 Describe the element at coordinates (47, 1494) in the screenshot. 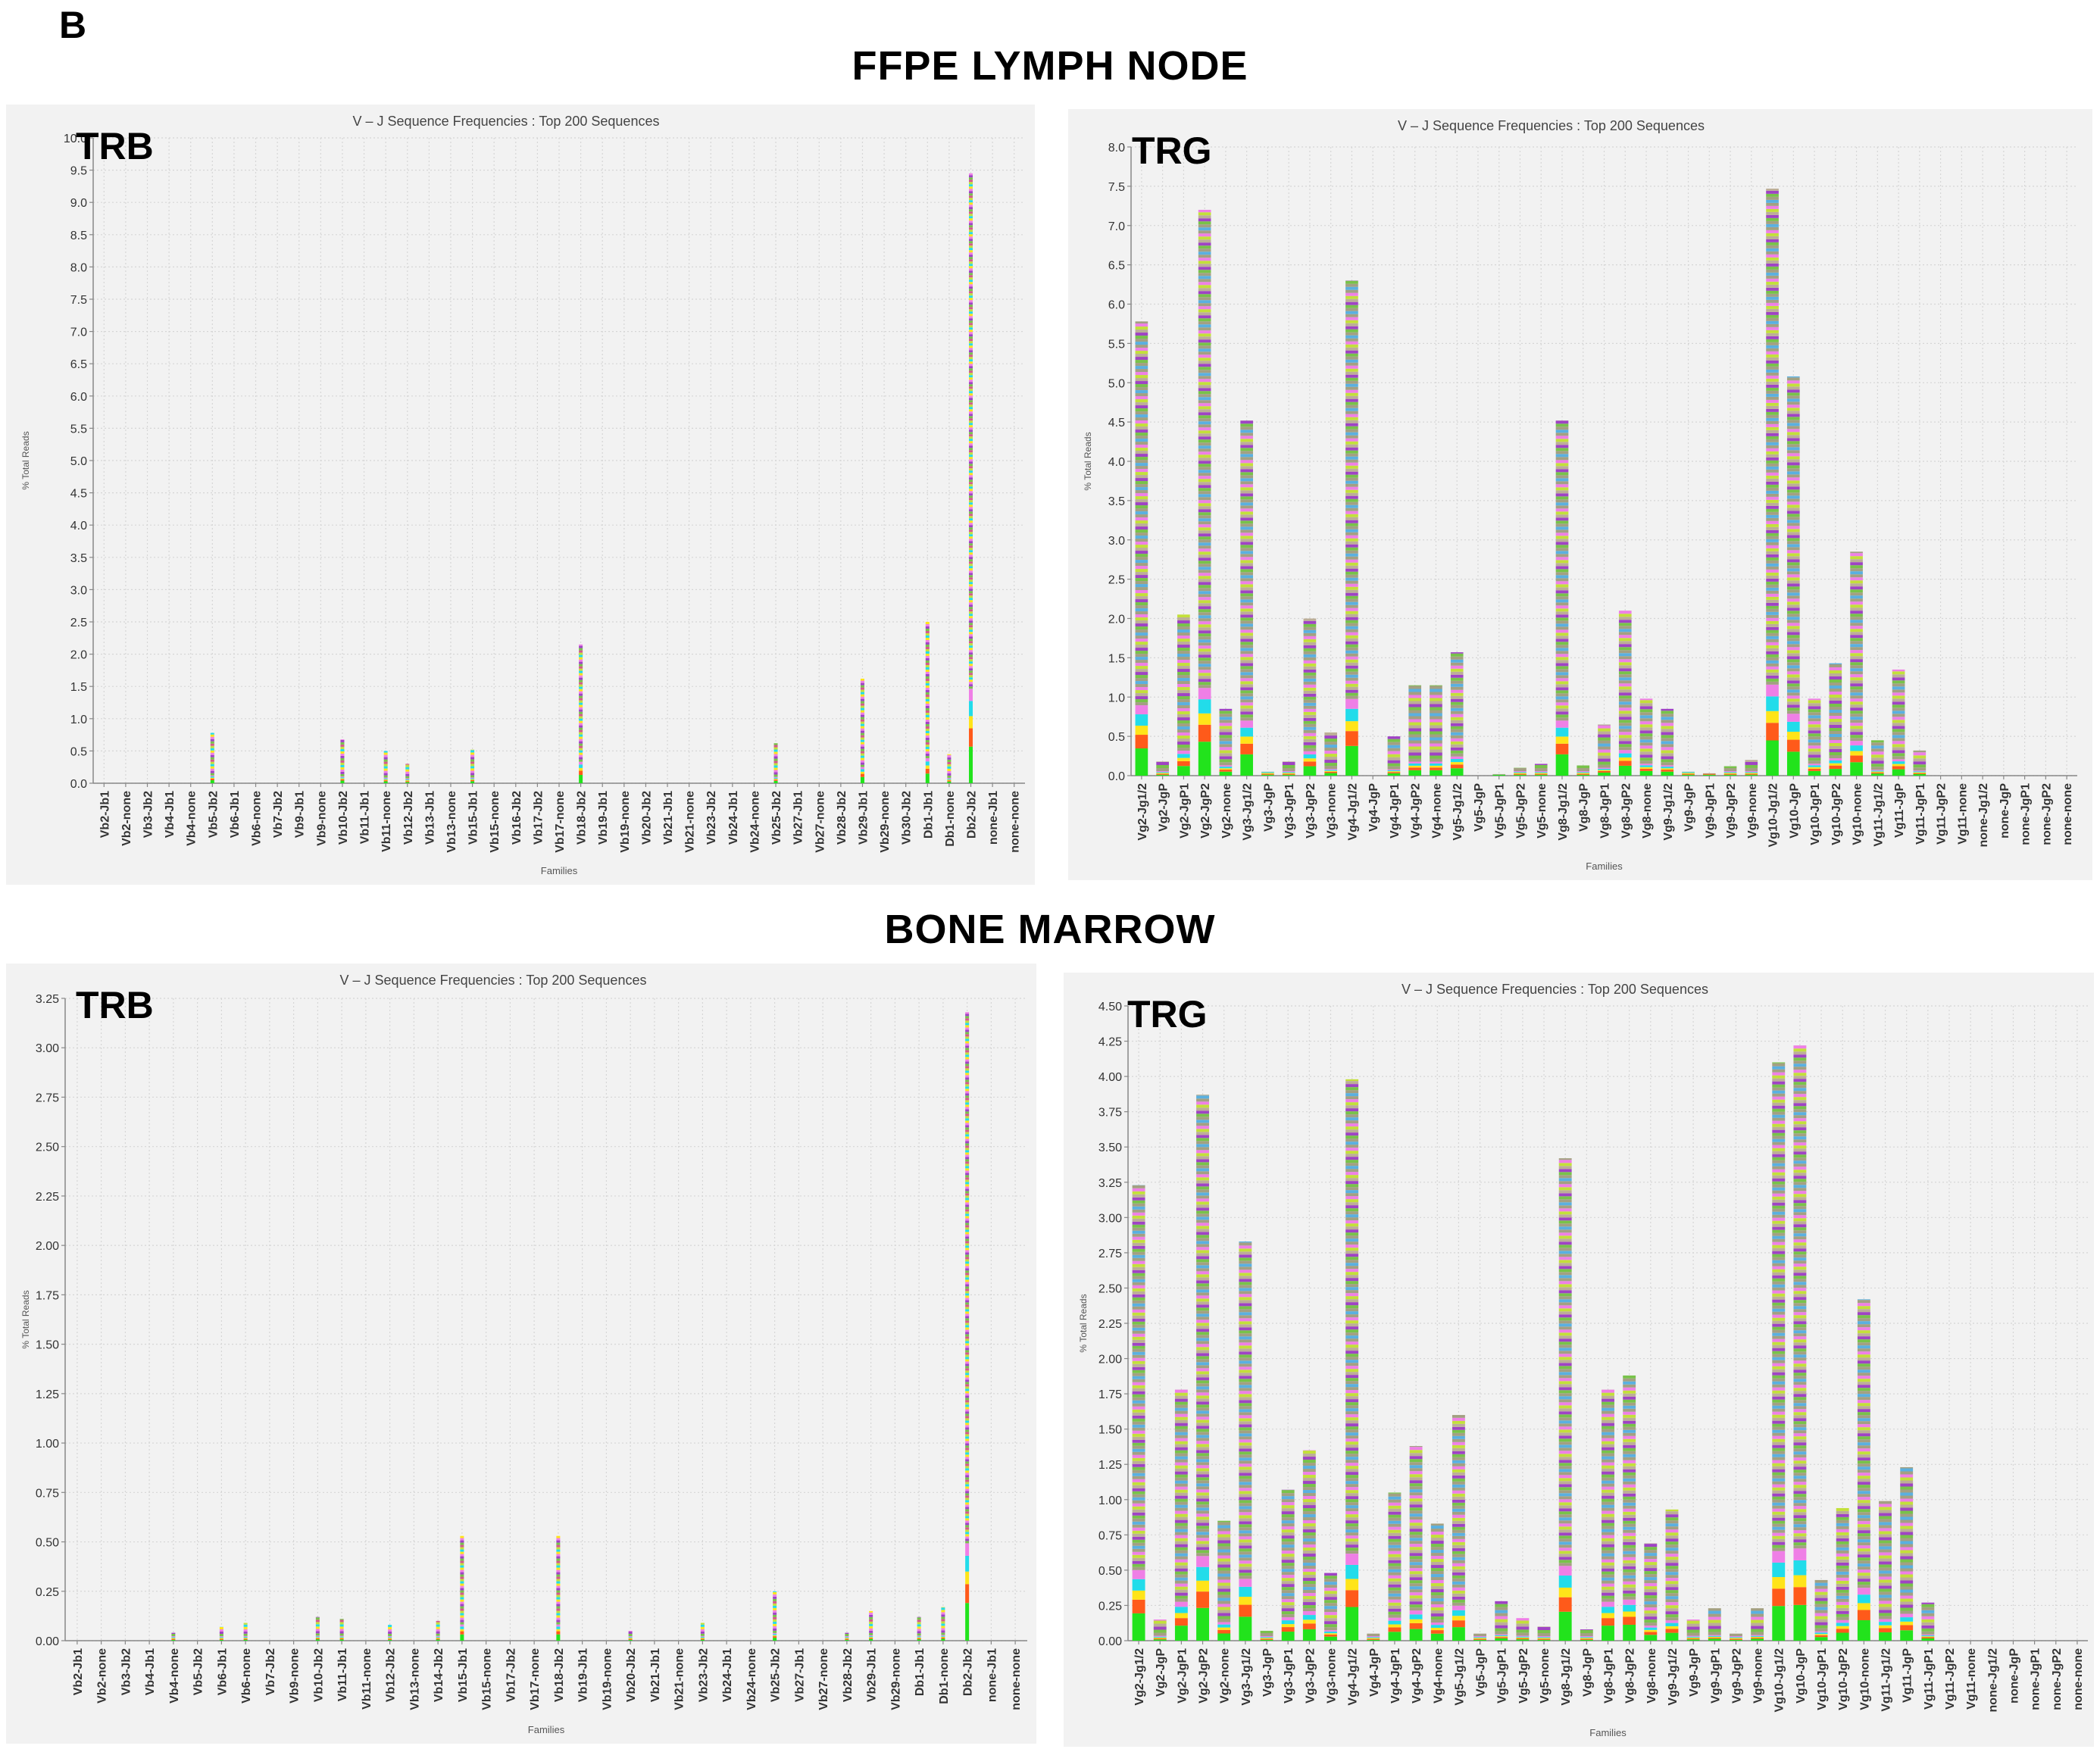

I see `y-tick-label: 0.75` at that location.